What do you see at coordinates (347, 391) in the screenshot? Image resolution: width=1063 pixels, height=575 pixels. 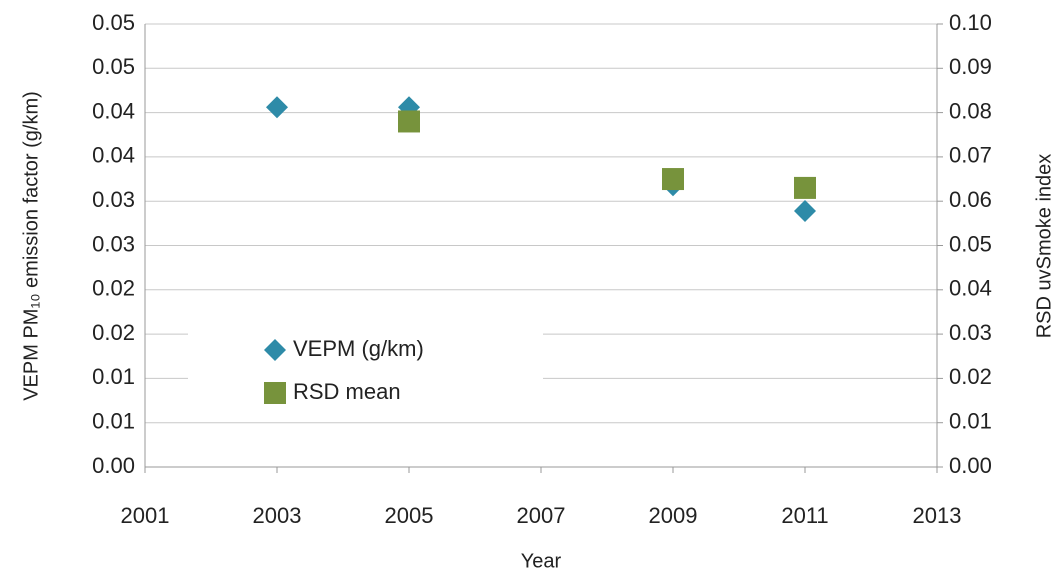 I see `legend-label: RSD mean` at bounding box center [347, 391].